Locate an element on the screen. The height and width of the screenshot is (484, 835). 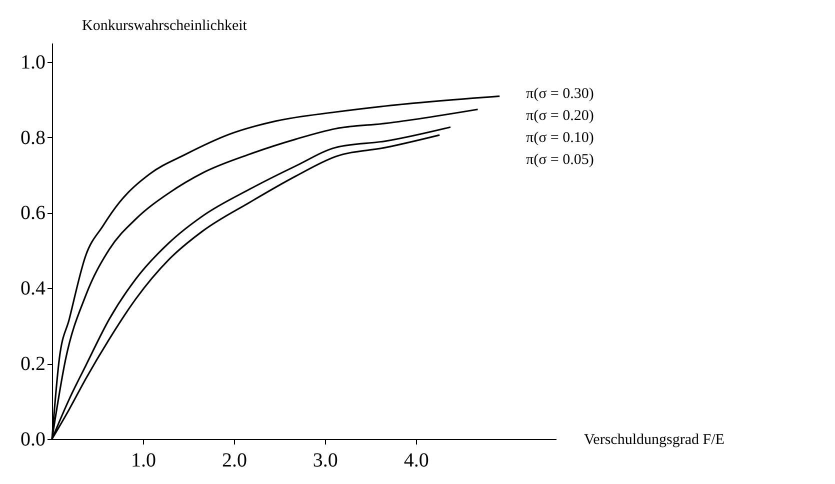
x-tick-label: 1.0 is located at coordinates (143, 461).